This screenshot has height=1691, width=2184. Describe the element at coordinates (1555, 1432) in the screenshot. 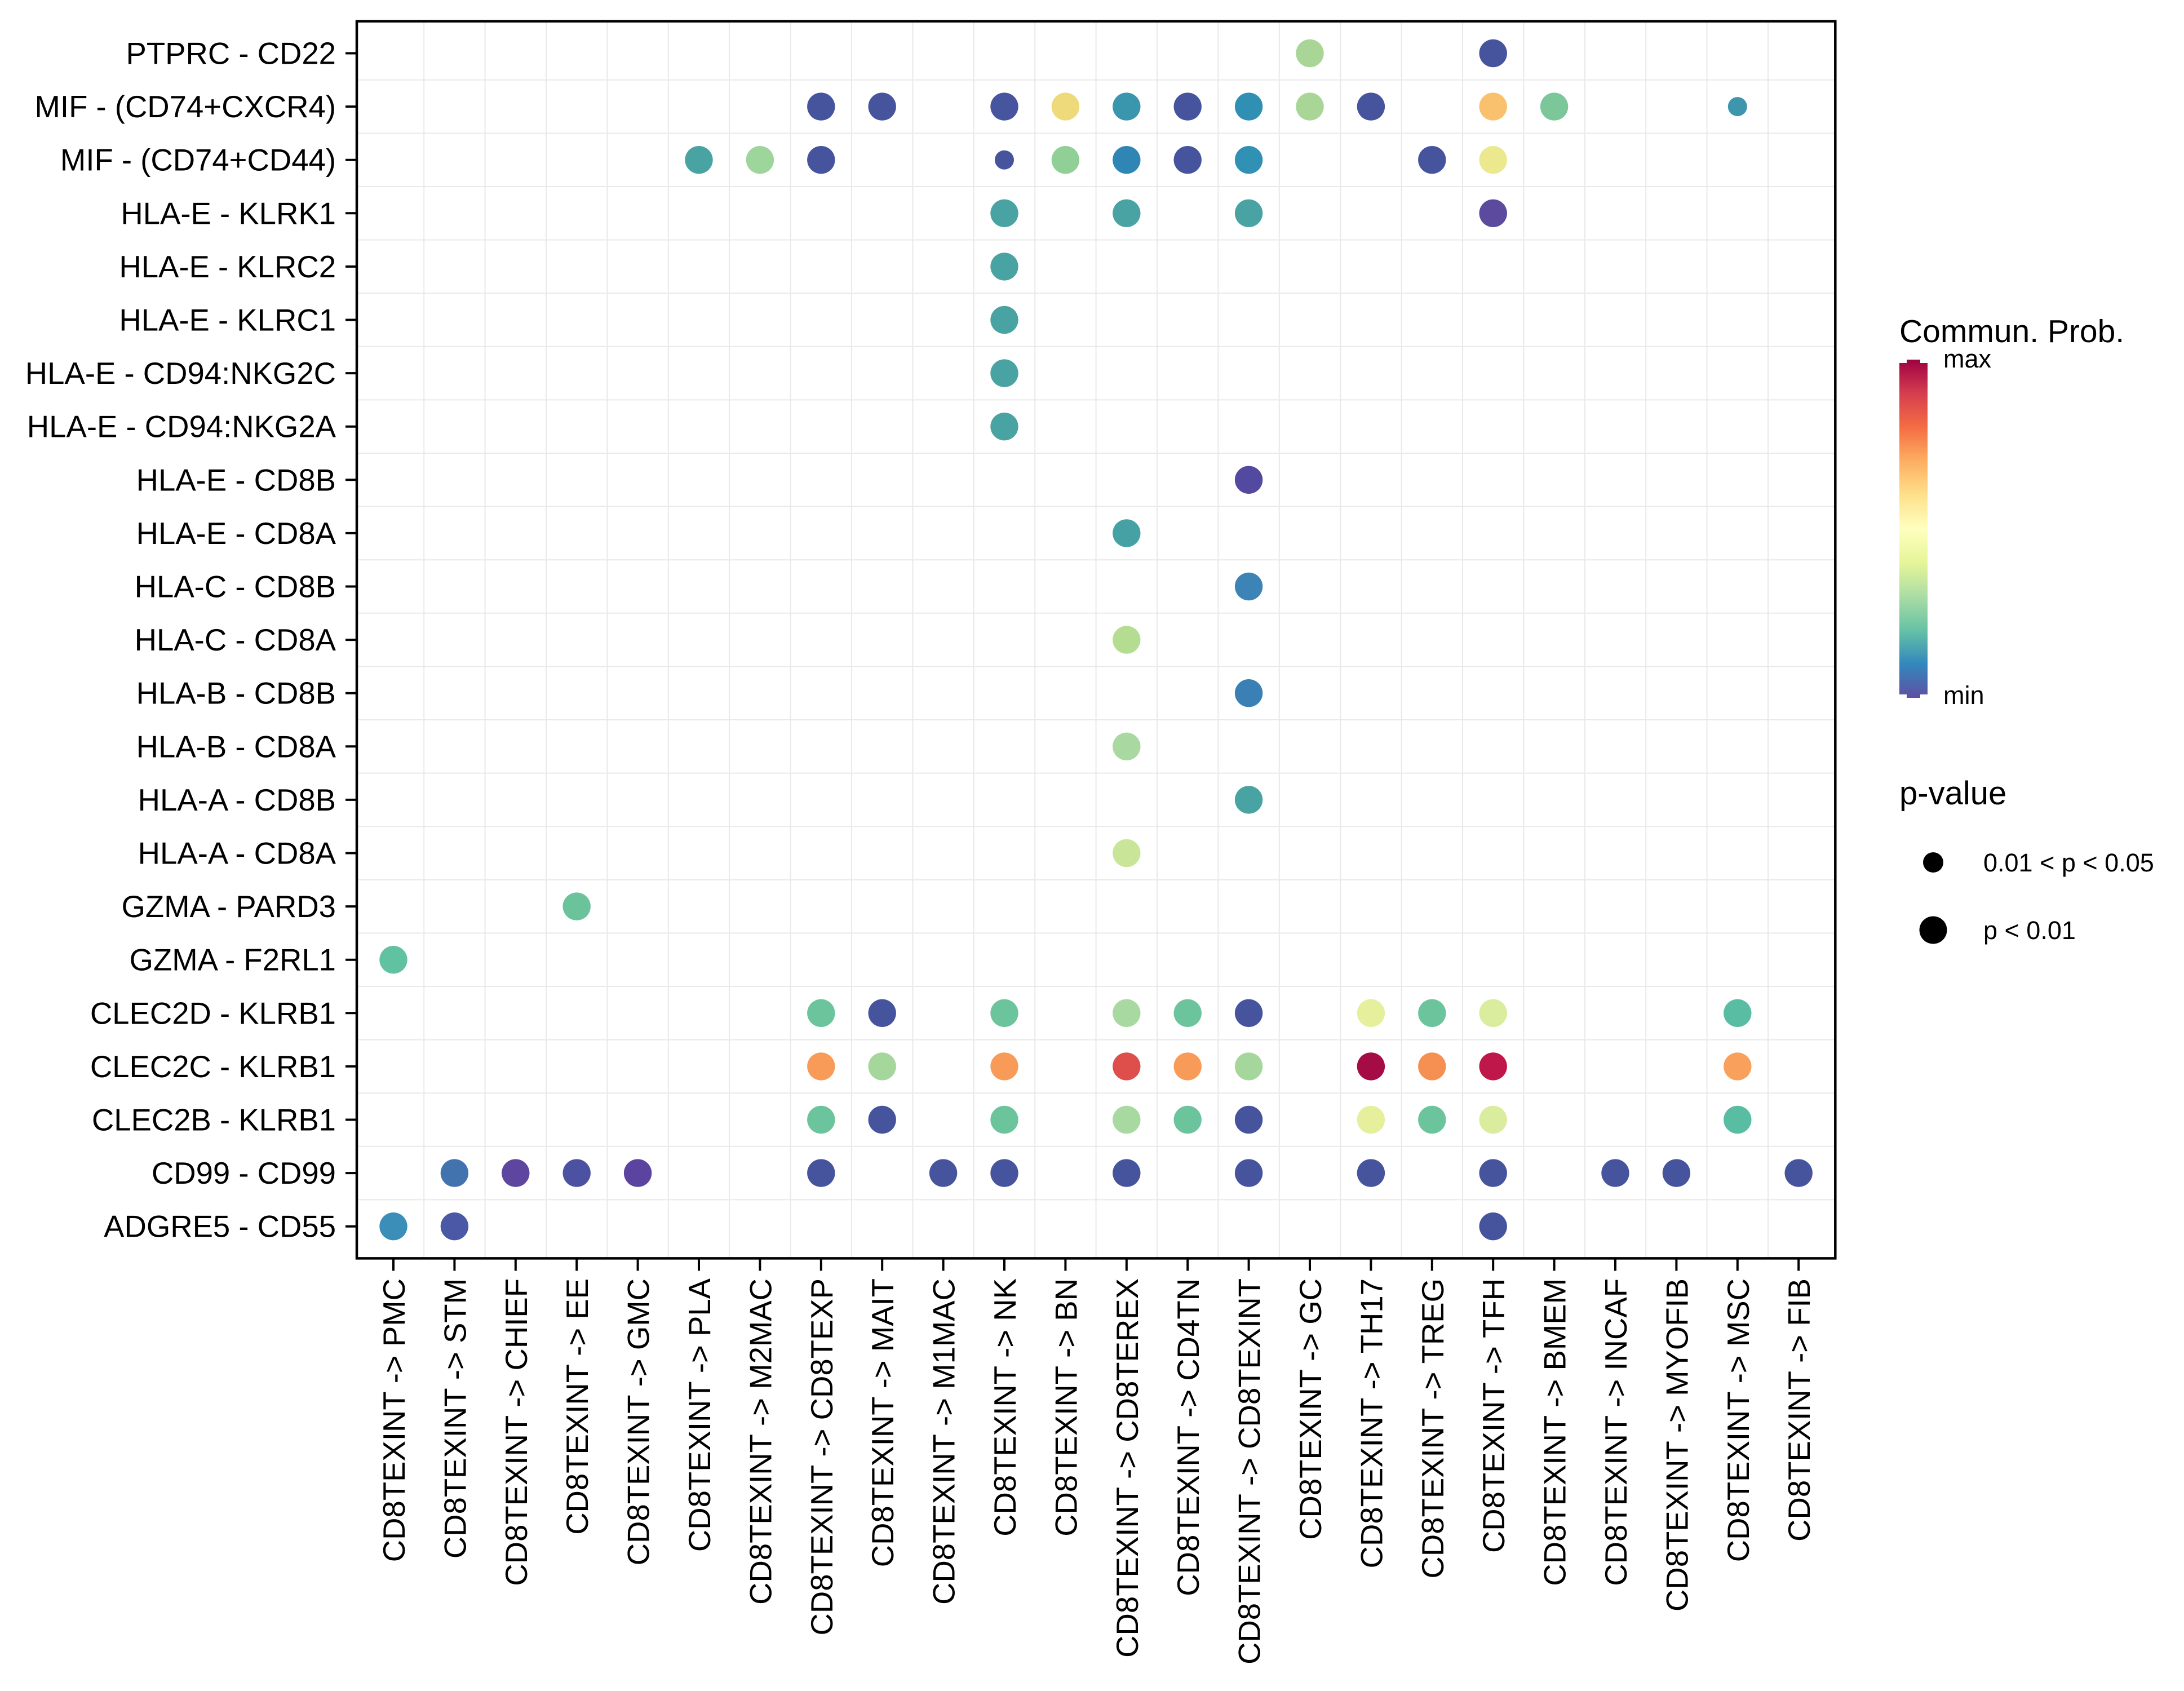

I see `svg-text: CD8TEXINT -> BMEM` at that location.